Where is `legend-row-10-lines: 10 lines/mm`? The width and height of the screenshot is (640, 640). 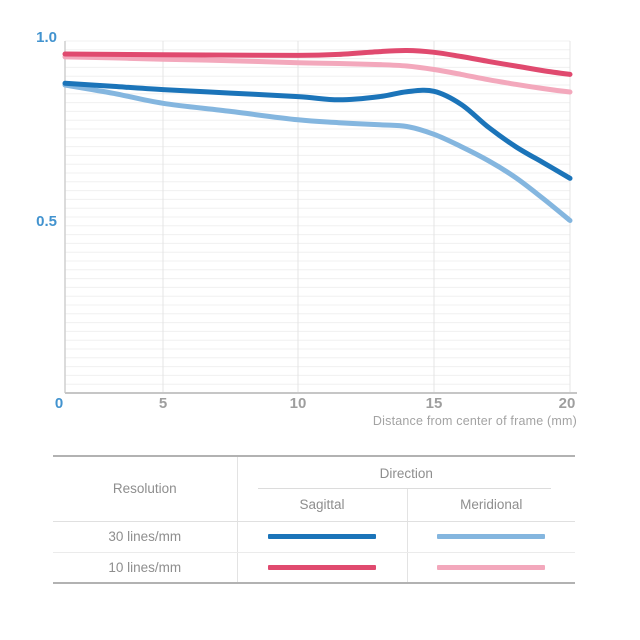 legend-row-10-lines: 10 lines/mm is located at coordinates (314, 567).